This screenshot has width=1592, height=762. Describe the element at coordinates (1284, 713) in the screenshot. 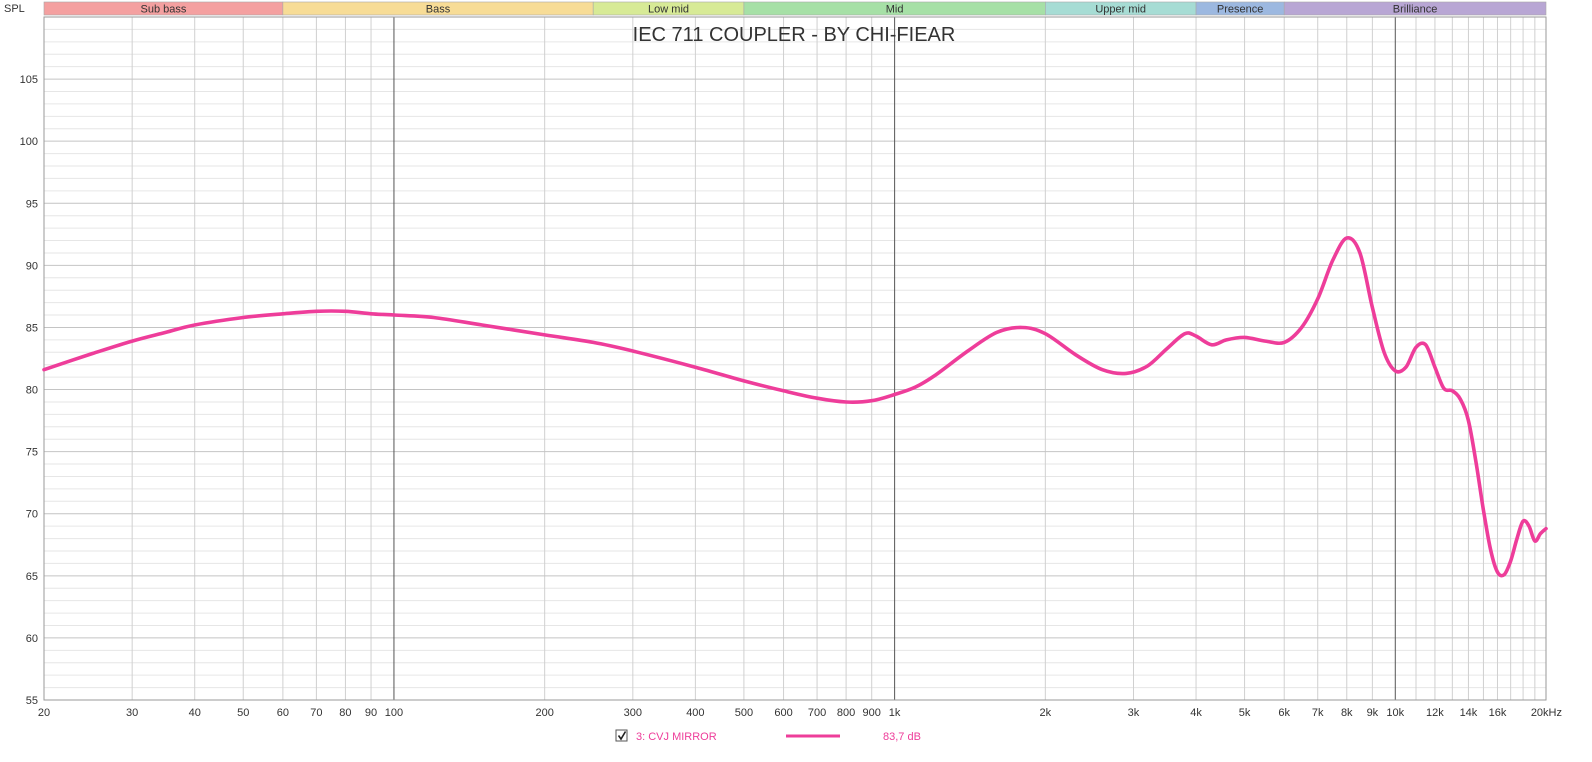

I see `x-tick-label: 6k` at that location.